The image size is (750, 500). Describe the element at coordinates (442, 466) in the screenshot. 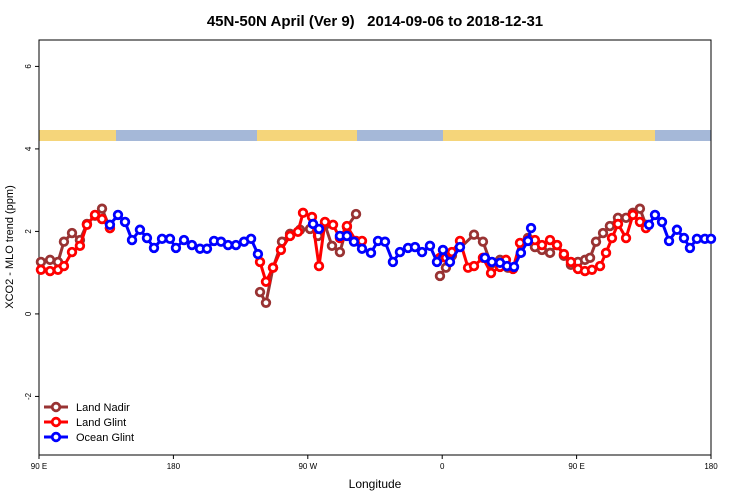

I see `x-tick-label: 0` at that location.